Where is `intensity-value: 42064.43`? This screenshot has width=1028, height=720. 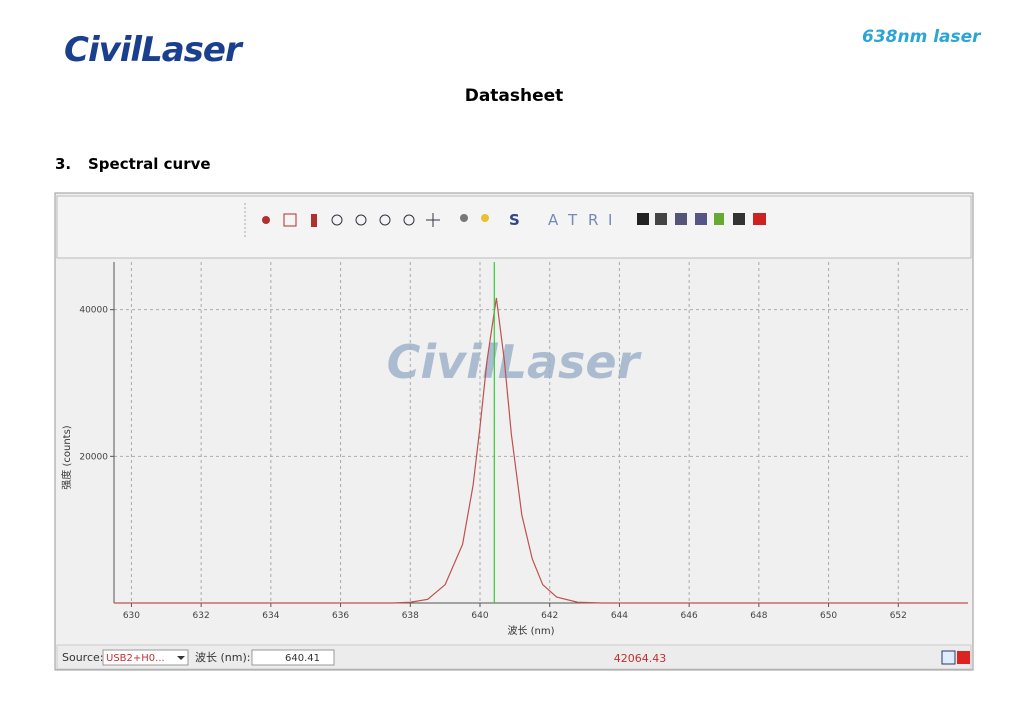
intensity-value: 42064.43 is located at coordinates (640, 658).